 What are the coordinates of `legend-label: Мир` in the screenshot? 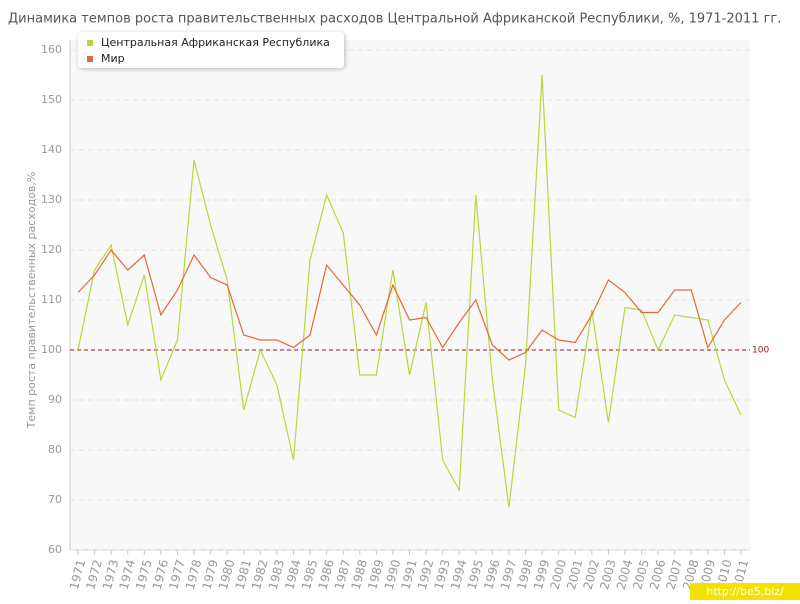 It's located at (113, 58).